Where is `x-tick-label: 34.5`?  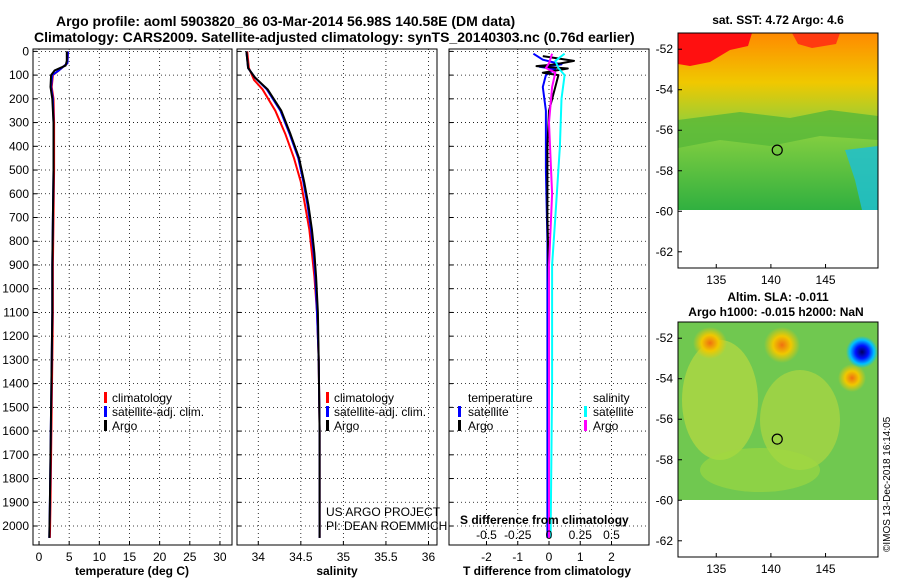
x-tick-label: 34.5 is located at coordinates (301, 557).